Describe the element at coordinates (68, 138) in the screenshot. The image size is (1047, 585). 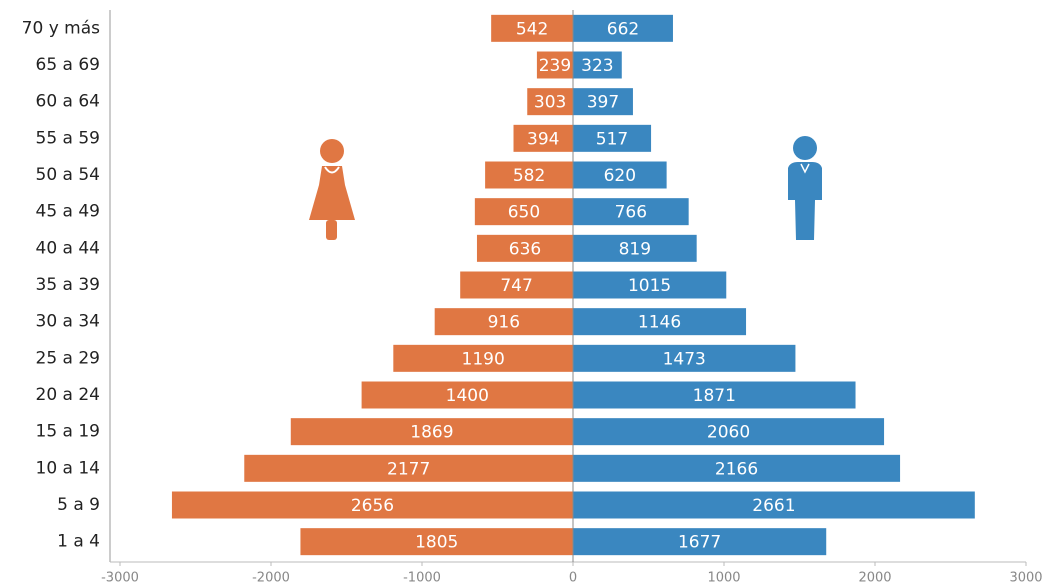
I see `category-label: 55 a 59` at that location.